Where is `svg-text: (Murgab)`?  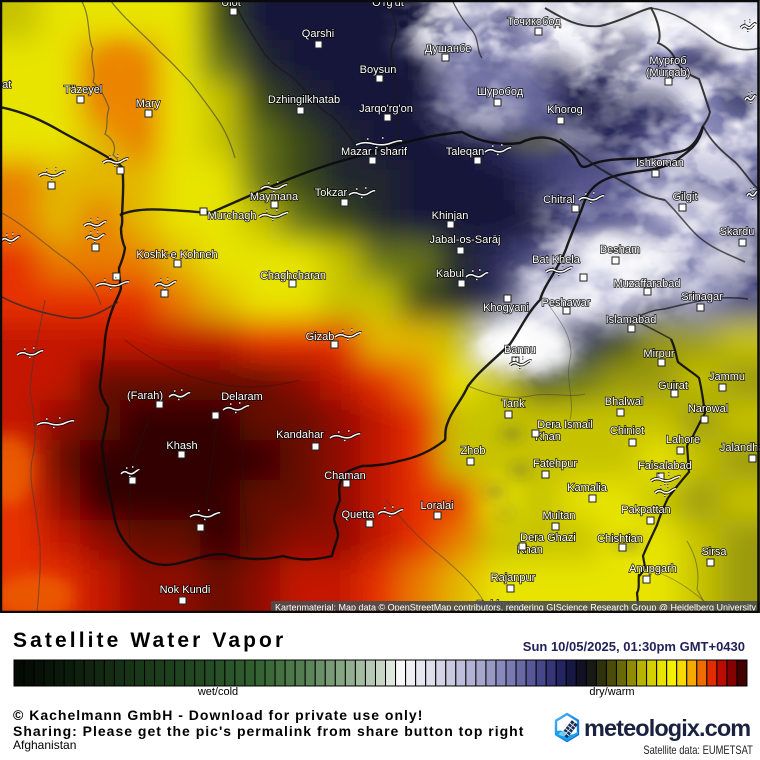
svg-text: (Murgab) is located at coordinates (668, 73).